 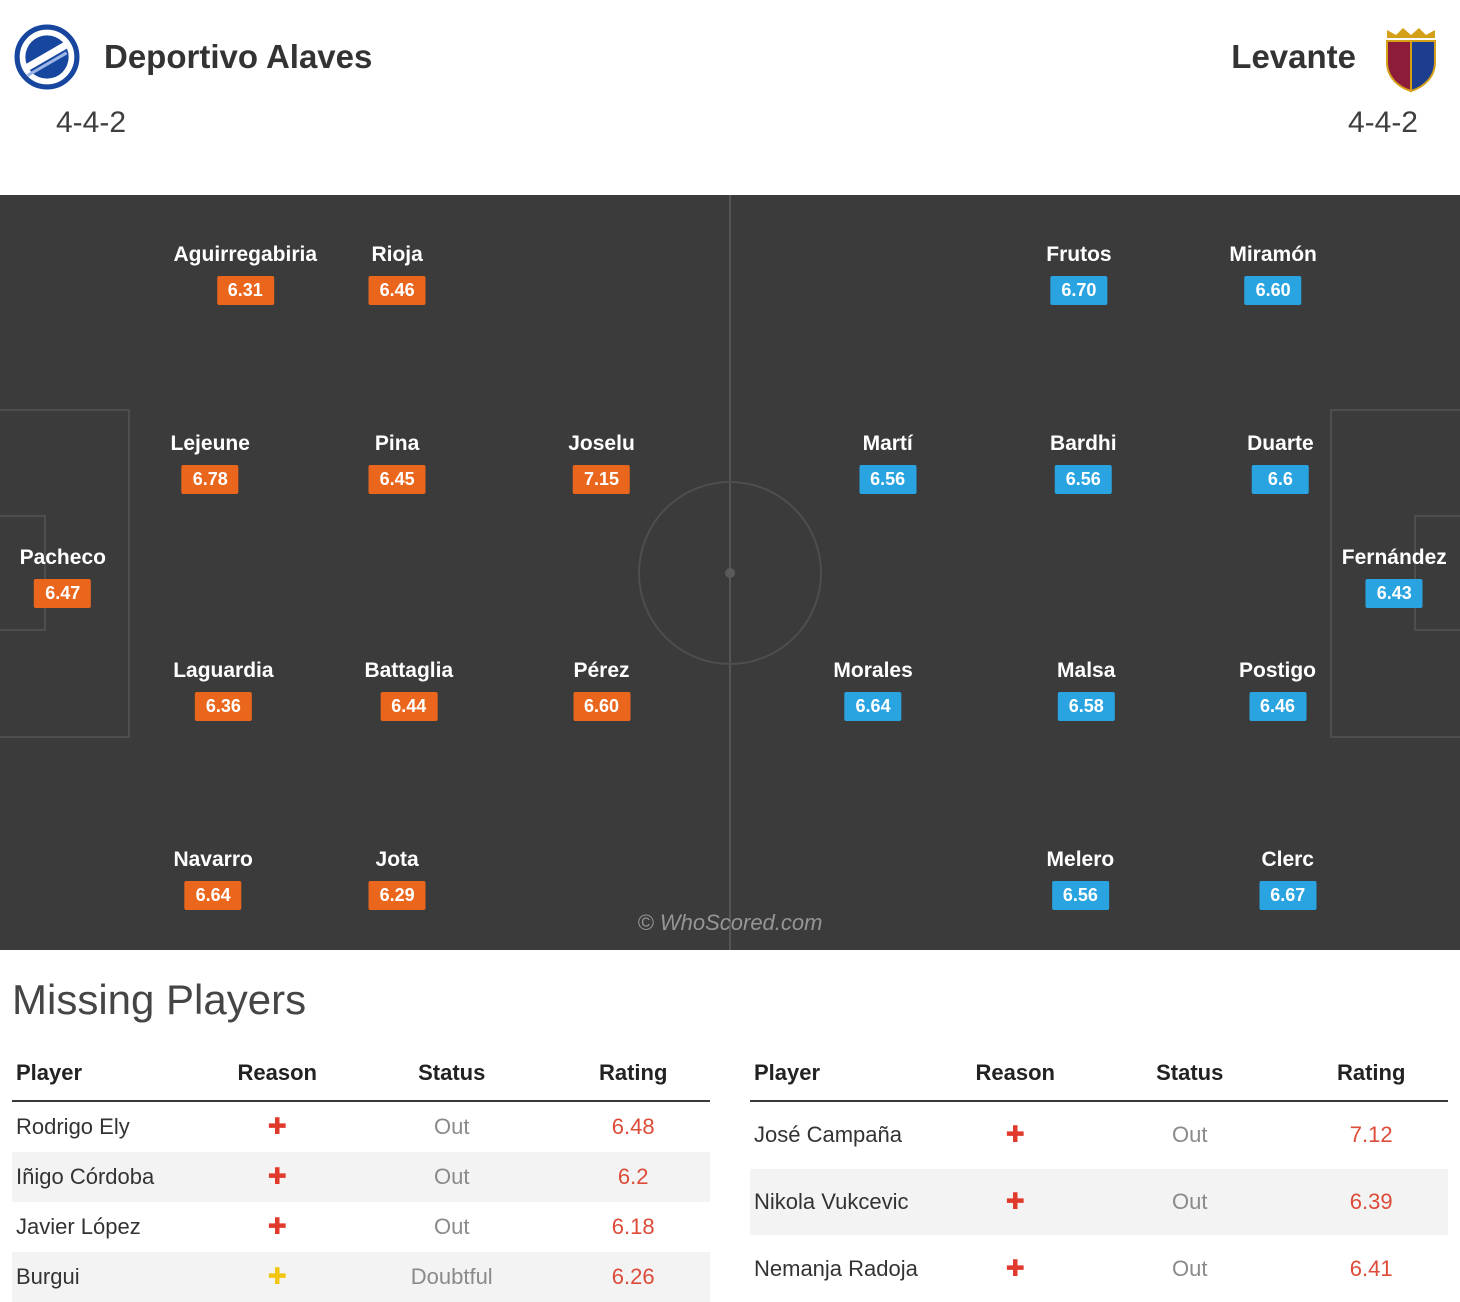 What do you see at coordinates (397, 879) in the screenshot?
I see `home-player: Jota 6.29` at bounding box center [397, 879].